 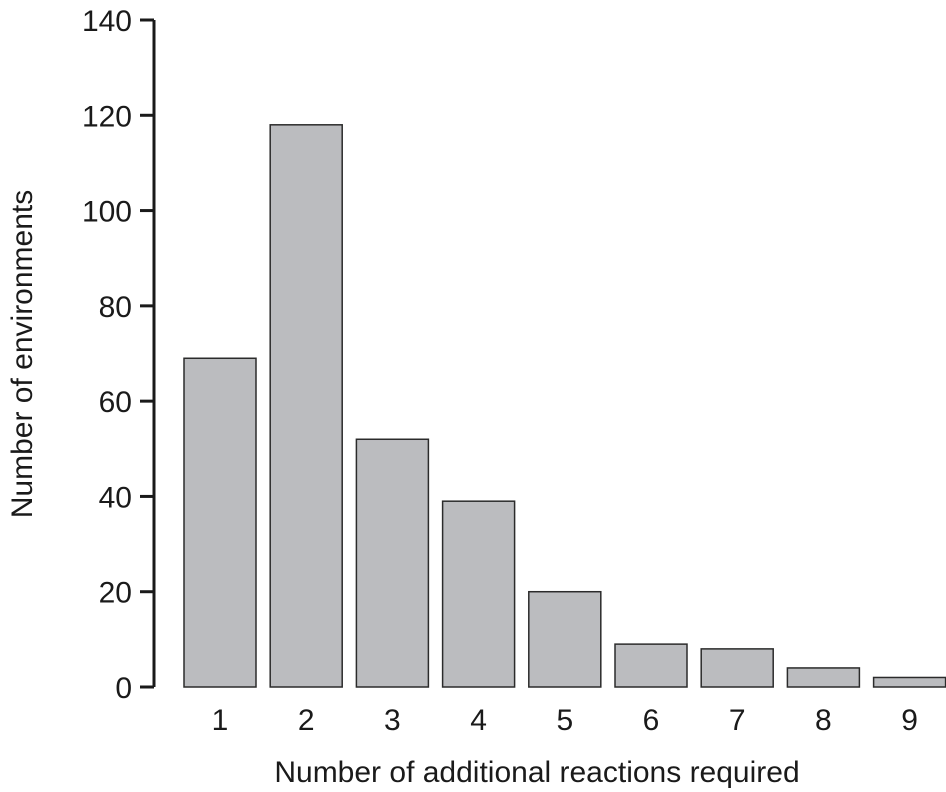 What do you see at coordinates (107, 116) in the screenshot?
I see `y-tick-label: 120` at bounding box center [107, 116].